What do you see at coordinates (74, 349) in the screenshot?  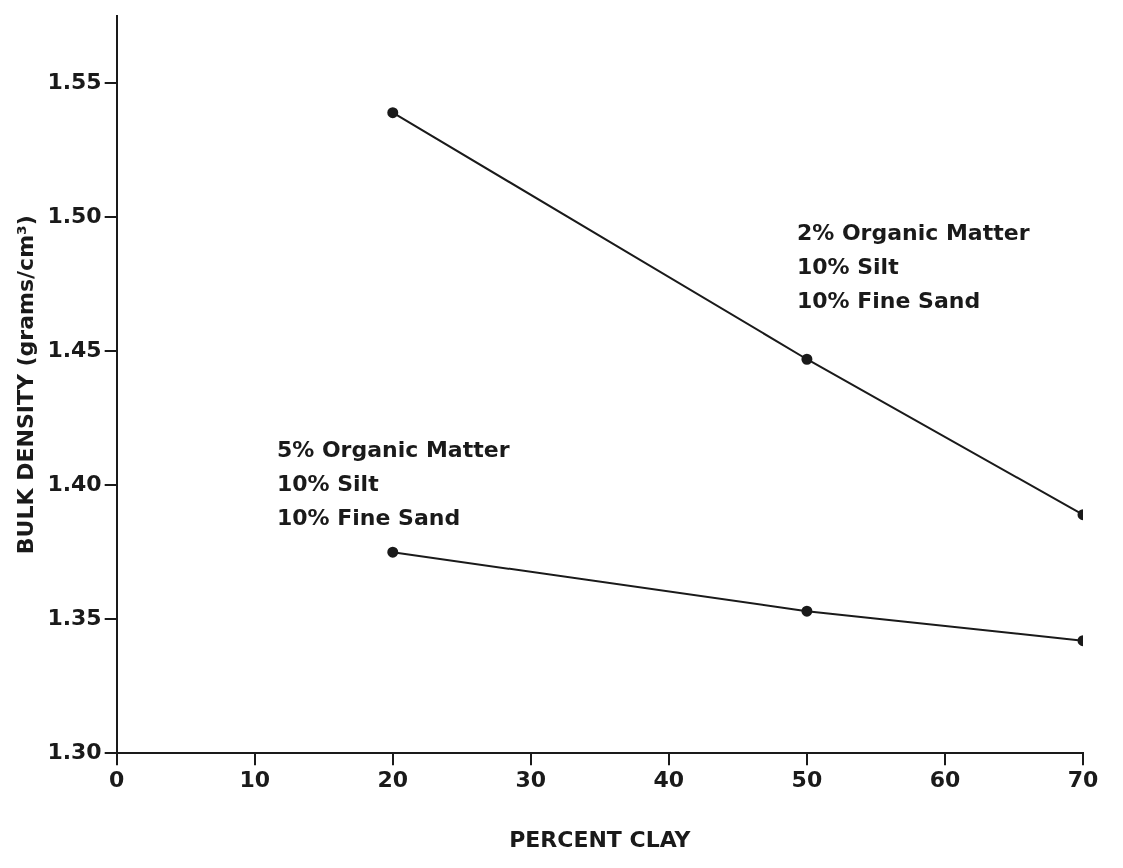 I see `y-tick-label: 1.45` at bounding box center [74, 349].